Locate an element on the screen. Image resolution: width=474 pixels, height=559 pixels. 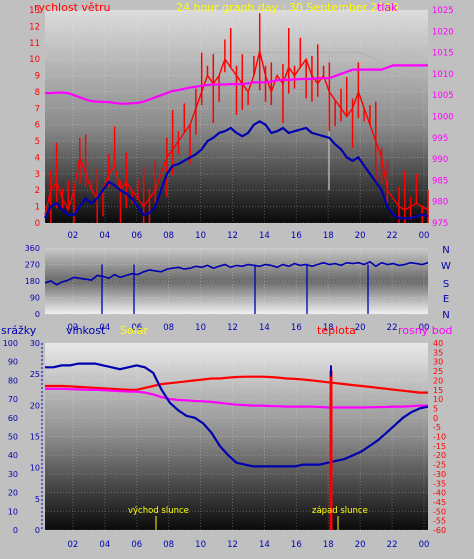
humidity-axis-tick: 30 is located at coordinates (13, 474).